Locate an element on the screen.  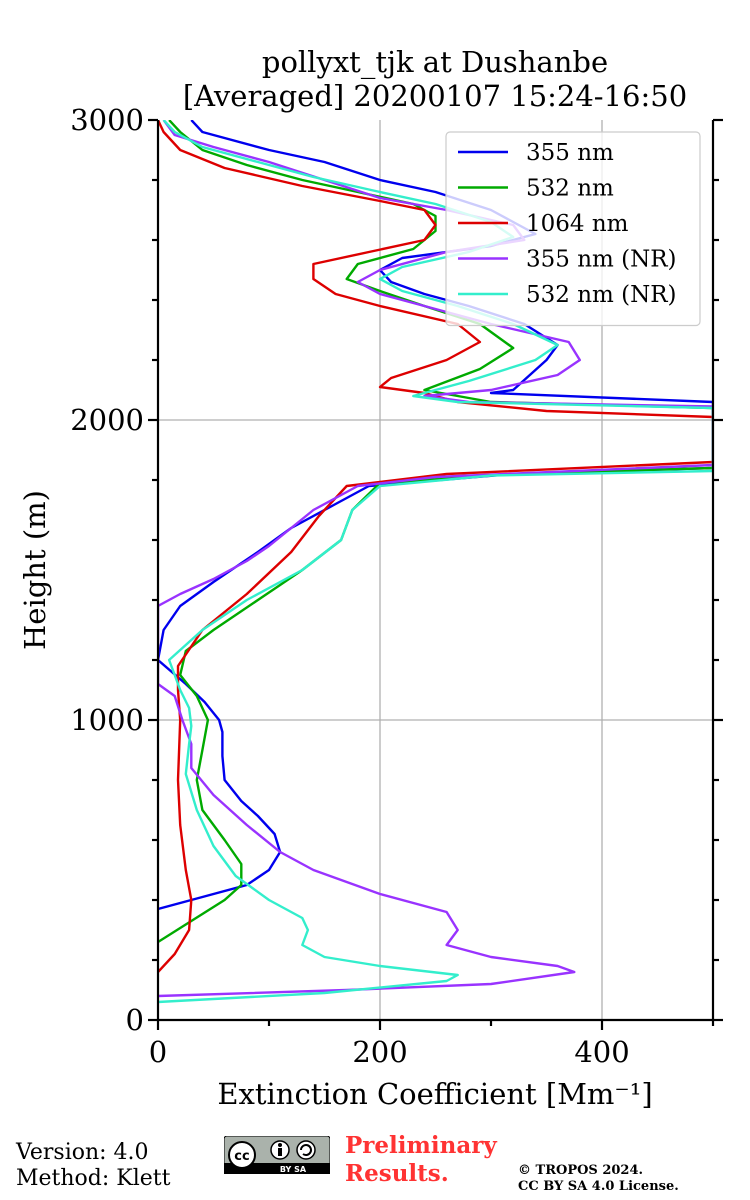
version-label: Version: 4.0 is located at coordinates (82, 1152).